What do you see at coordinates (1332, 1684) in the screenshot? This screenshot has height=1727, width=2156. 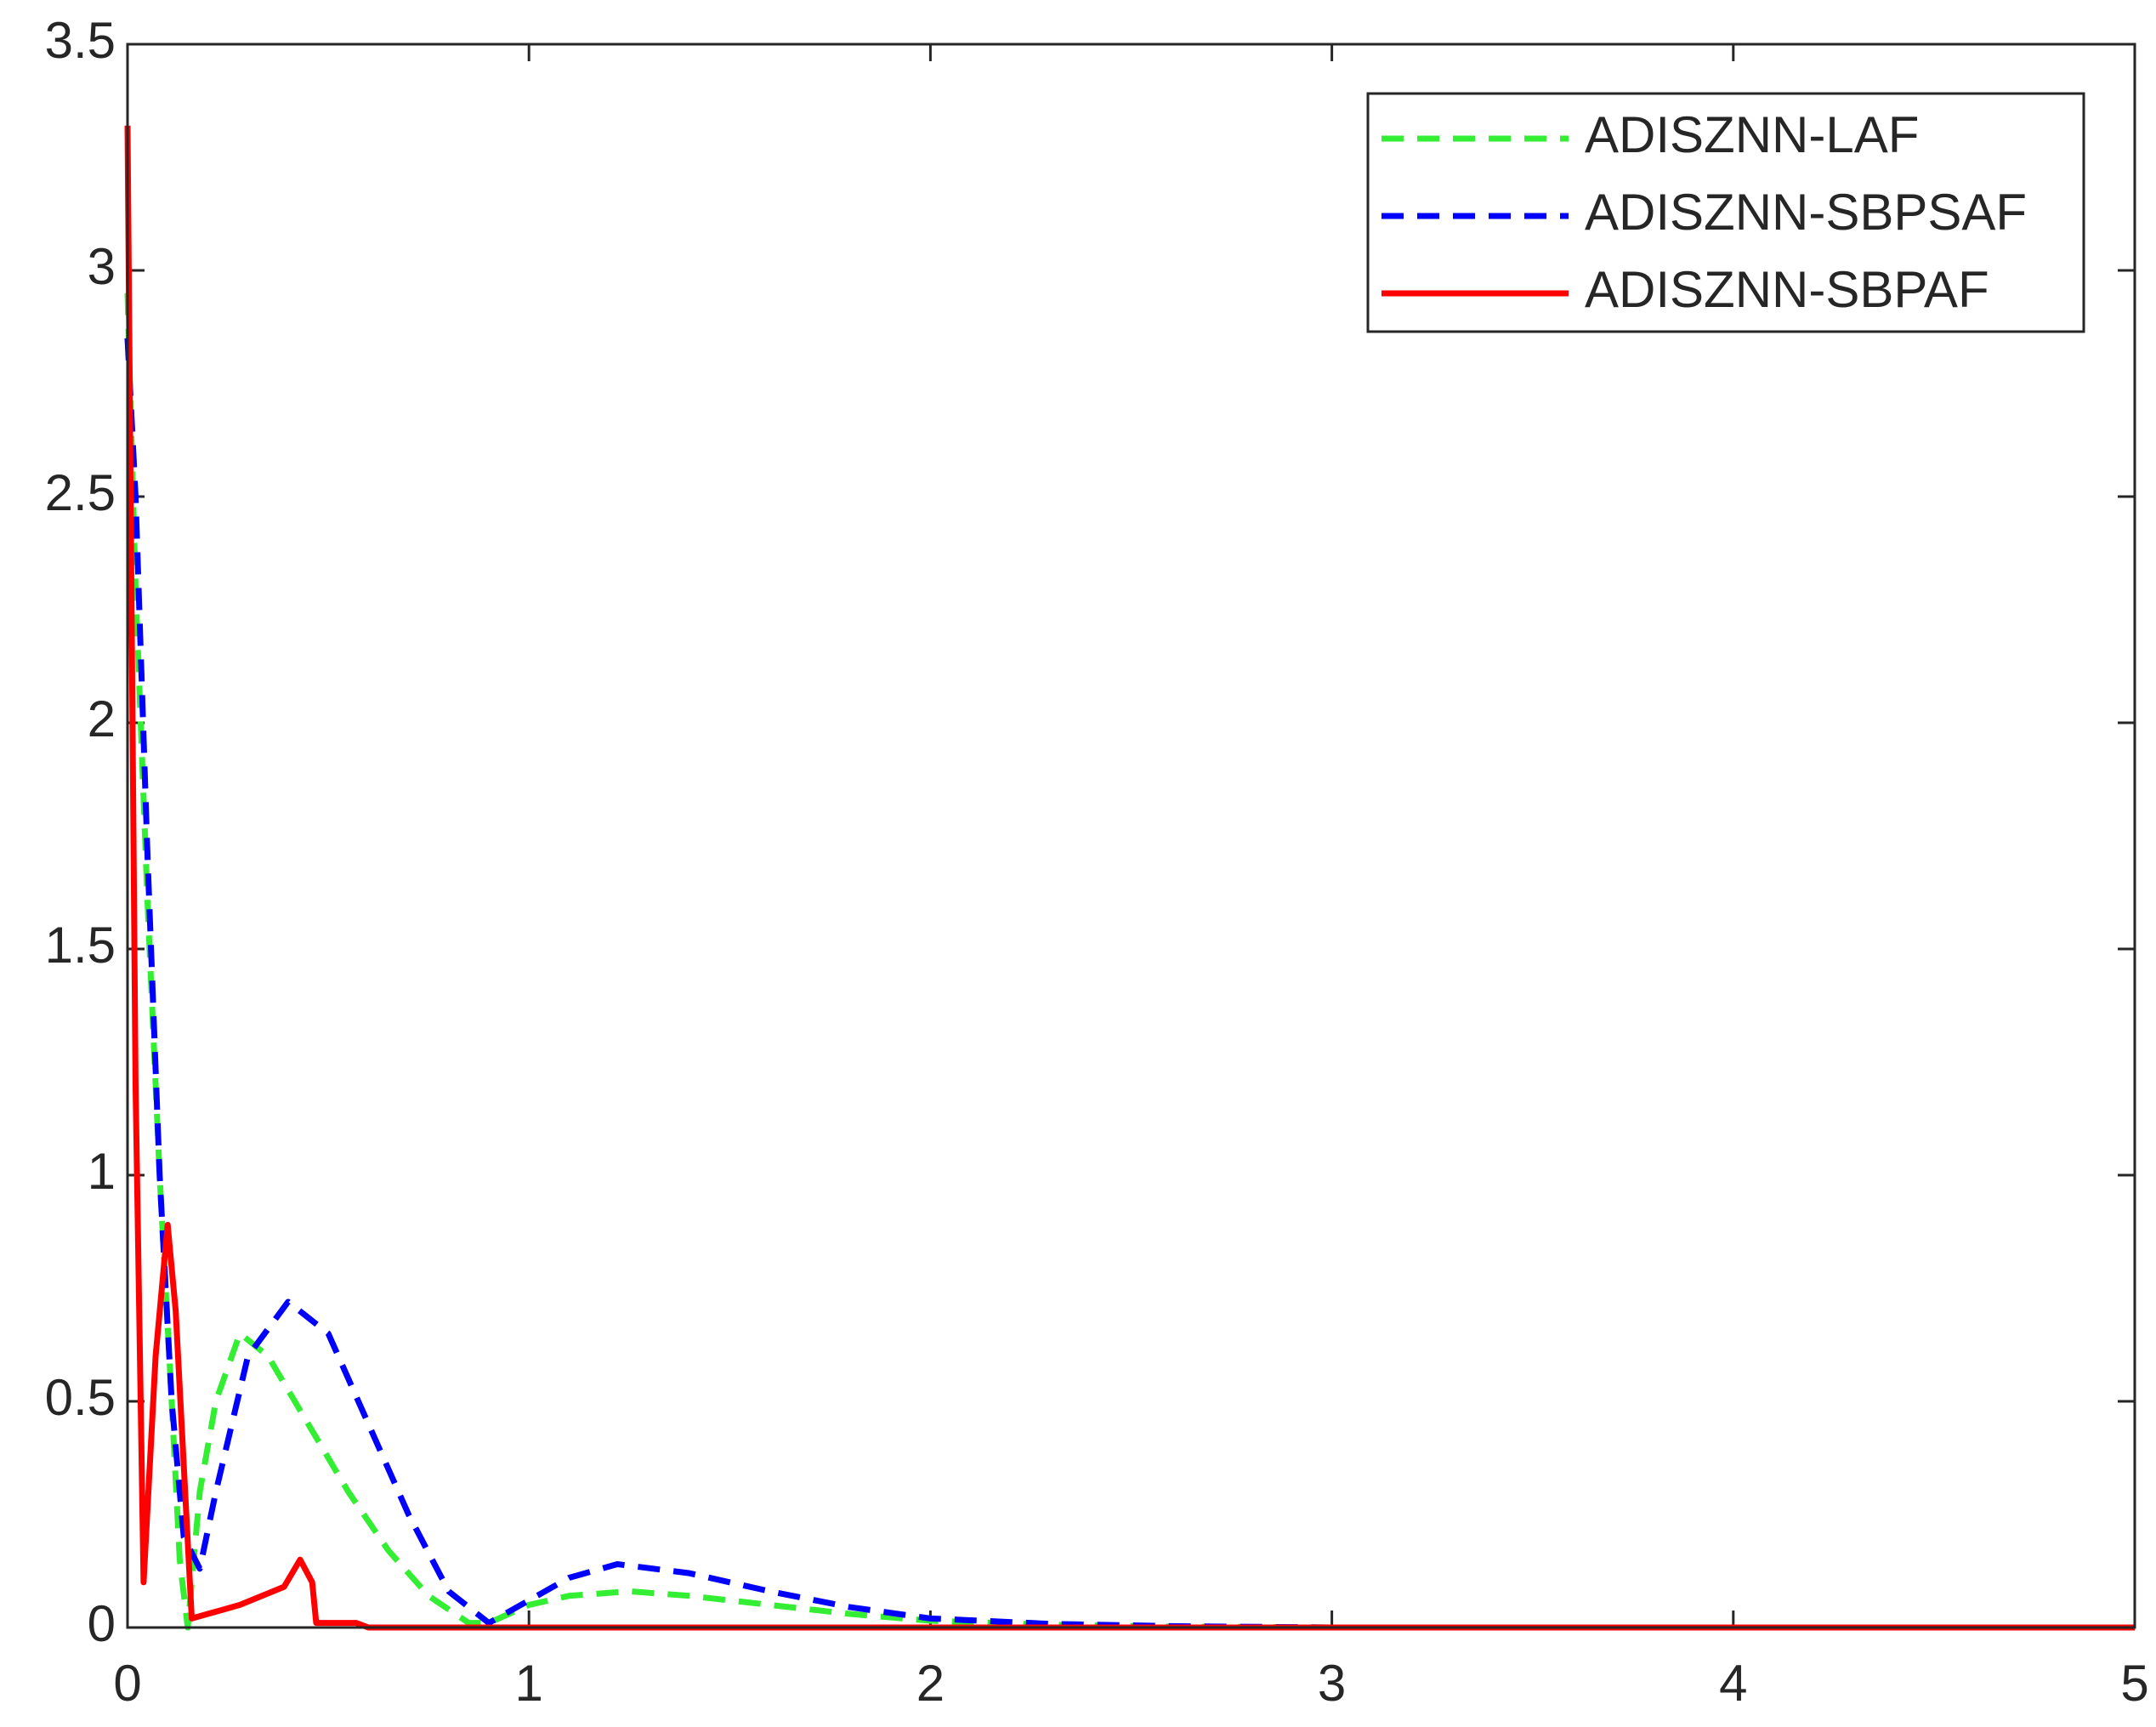 I see `x-tick-label: 3` at bounding box center [1332, 1684].